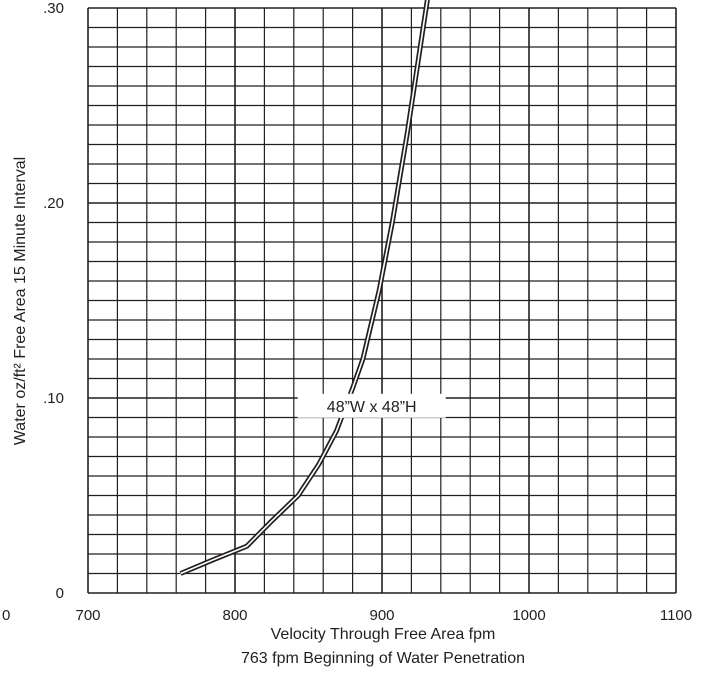 The width and height of the screenshot is (704, 691). Describe the element at coordinates (6, 615) in the screenshot. I see `x-edge-label: 0` at that location.